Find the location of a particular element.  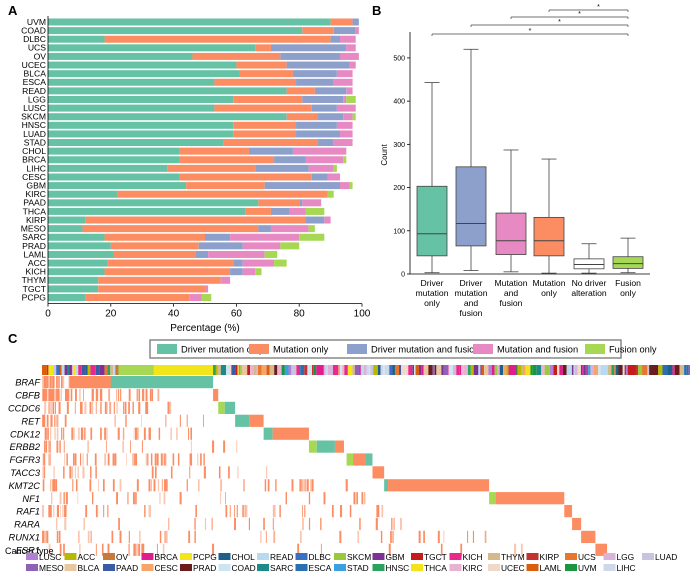

bar-segment-paad-driver-mutation-and-fusion is located at coordinates (301, 203).